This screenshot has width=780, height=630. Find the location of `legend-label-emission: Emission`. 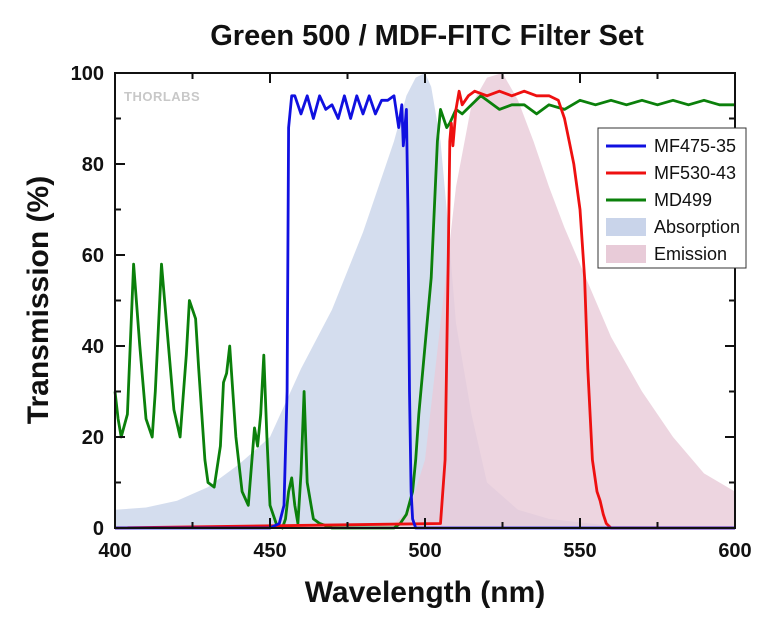

legend-label-emission: Emission is located at coordinates (690, 254).